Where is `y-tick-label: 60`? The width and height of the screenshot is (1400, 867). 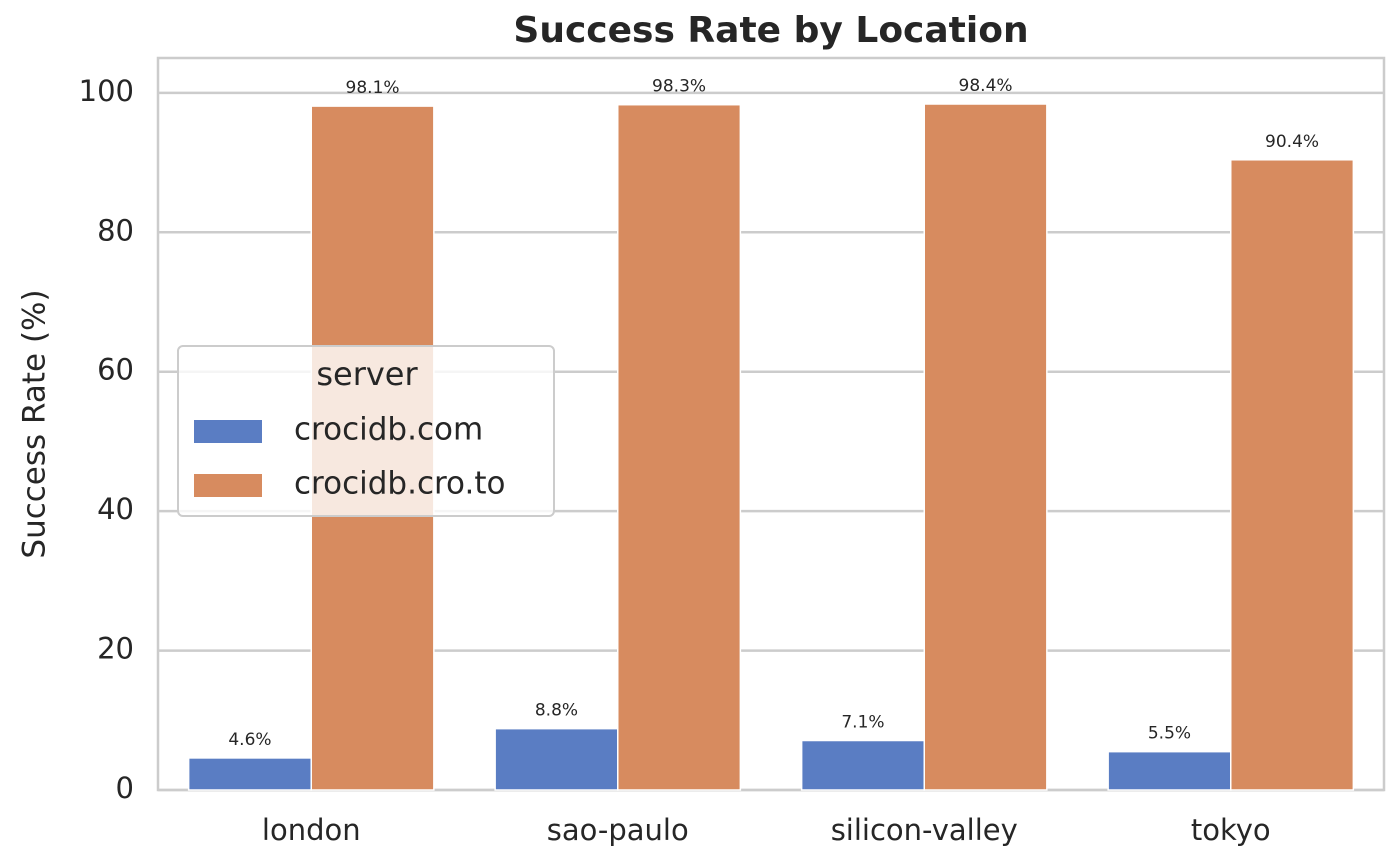
y-tick-label: 60 is located at coordinates (115, 370).